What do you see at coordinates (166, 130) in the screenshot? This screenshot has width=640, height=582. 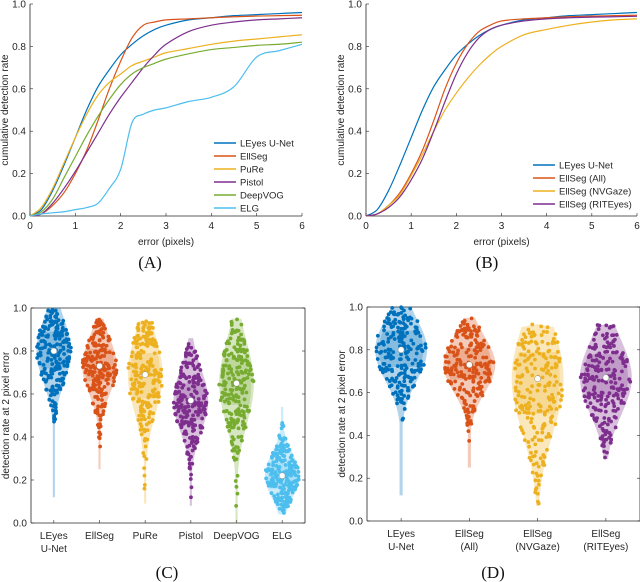 I see `series-line-elg` at bounding box center [166, 130].